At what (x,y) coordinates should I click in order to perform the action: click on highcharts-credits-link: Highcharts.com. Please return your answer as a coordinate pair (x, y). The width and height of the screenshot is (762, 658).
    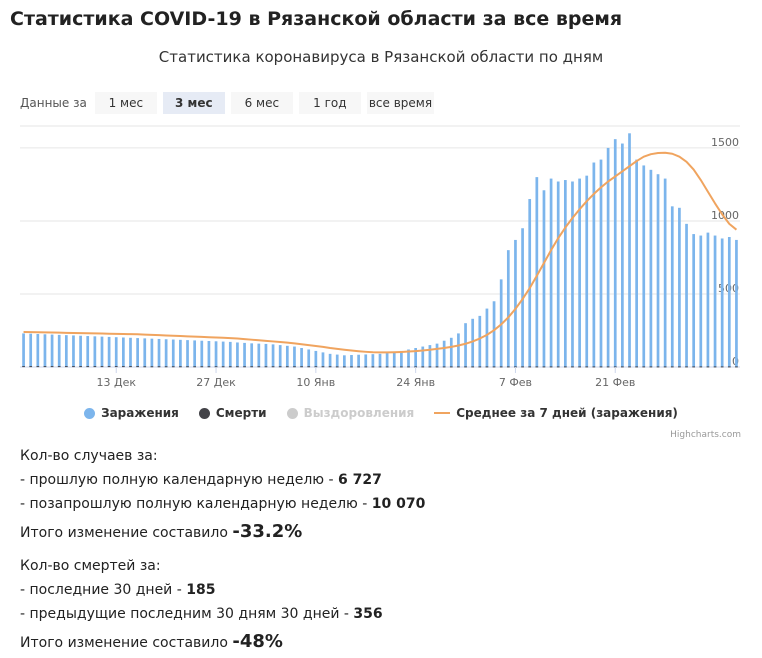
    Looking at the image, I should click on (705, 435).